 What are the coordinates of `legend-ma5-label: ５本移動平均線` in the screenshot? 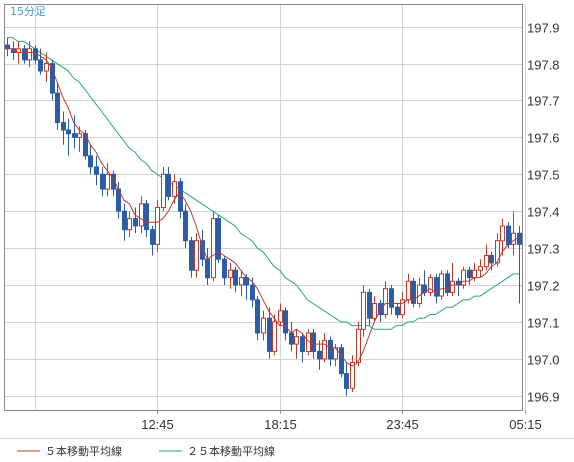 It's located at (83, 451).